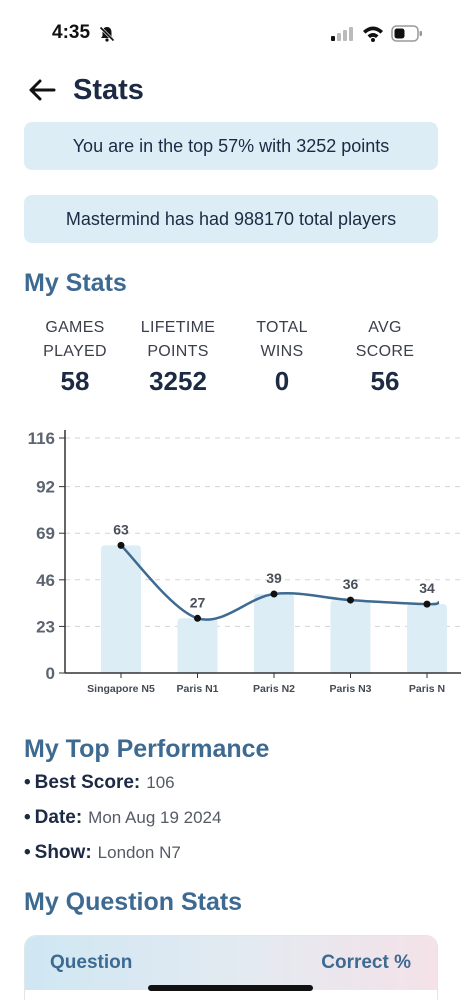  I want to click on x-tick-label: Paris N1, so click(197, 689).